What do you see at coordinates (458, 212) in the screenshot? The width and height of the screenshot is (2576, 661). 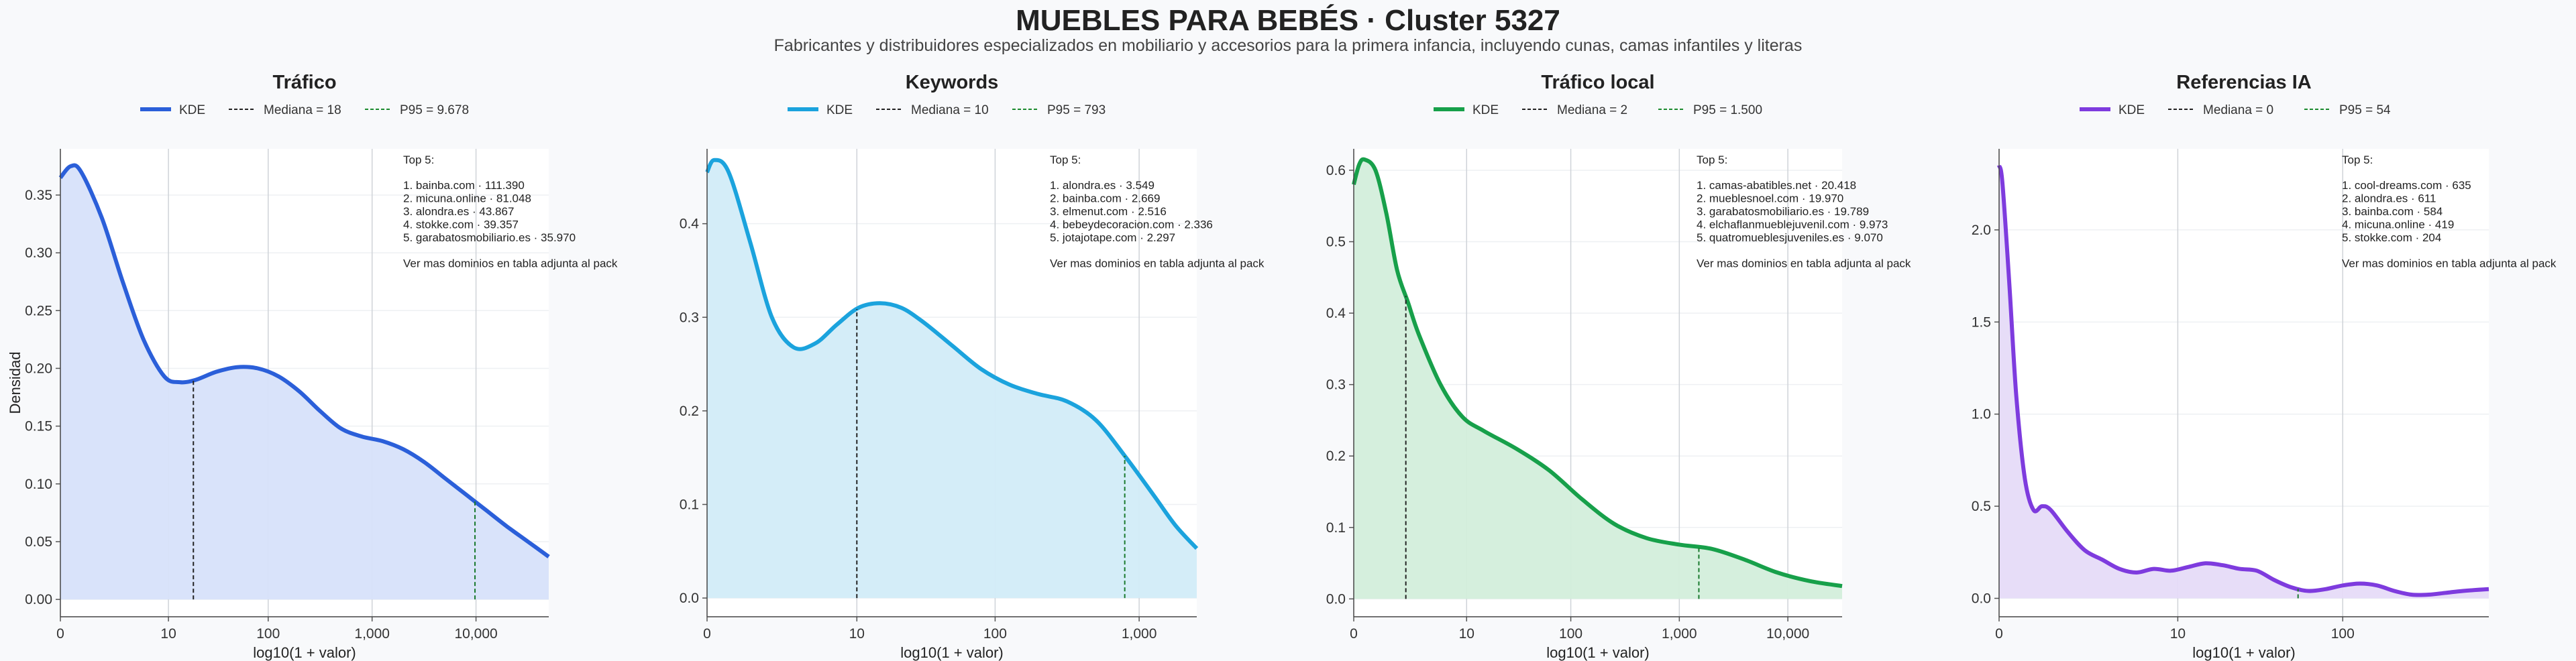 I see `top5-item: 3. alondra.es · 43.867` at bounding box center [458, 212].